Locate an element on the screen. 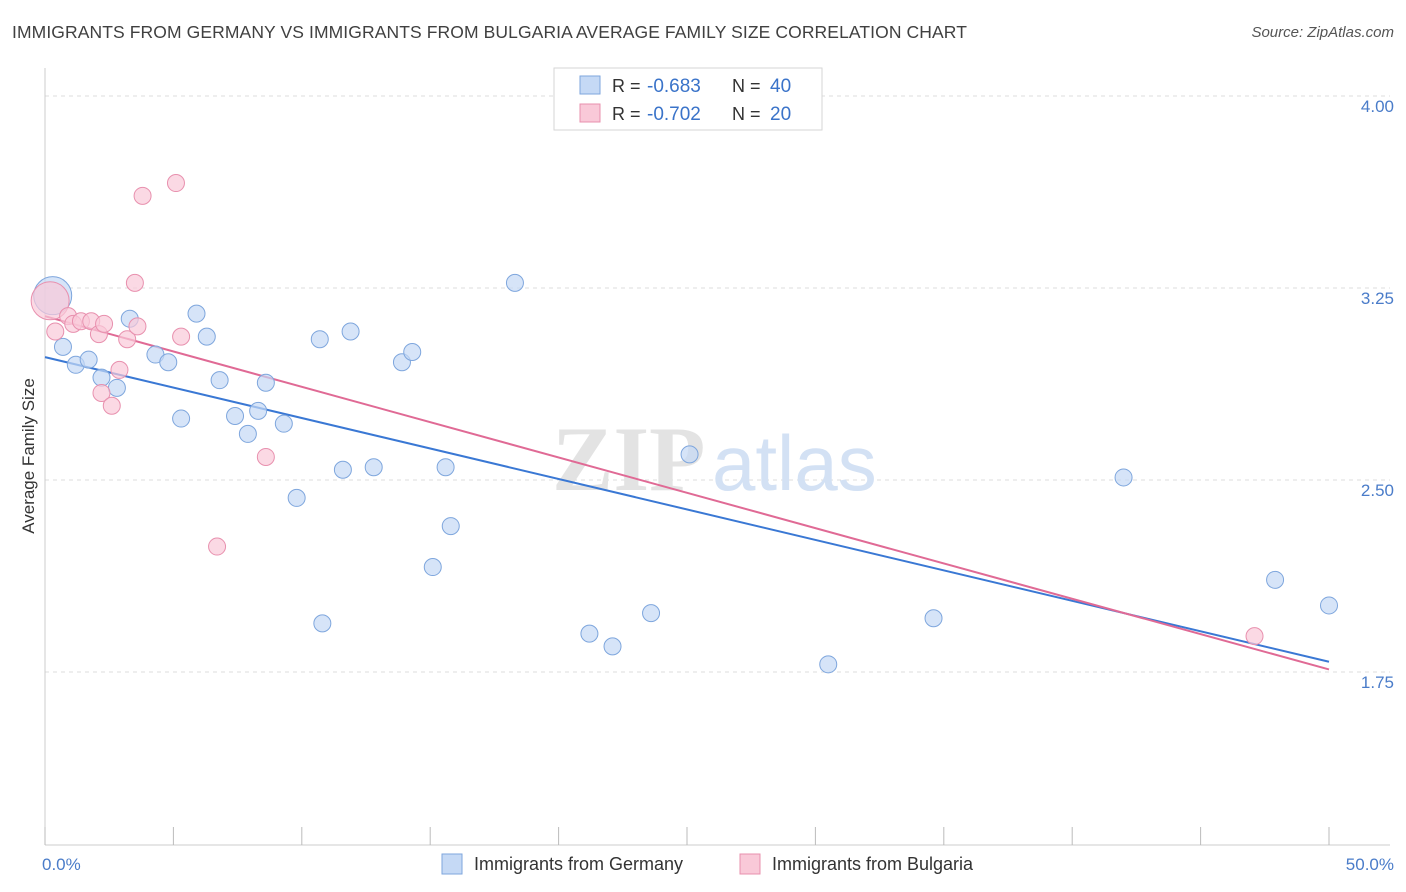  y-tick-label: 2.50 is located at coordinates (1377, 490).